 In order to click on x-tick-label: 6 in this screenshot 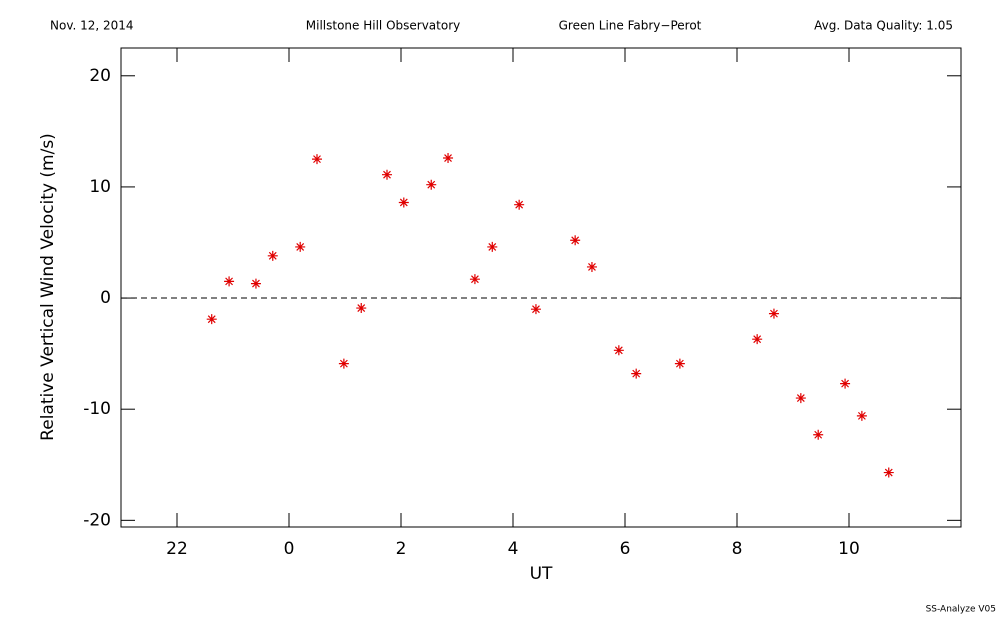, I will do `click(625, 549)`.